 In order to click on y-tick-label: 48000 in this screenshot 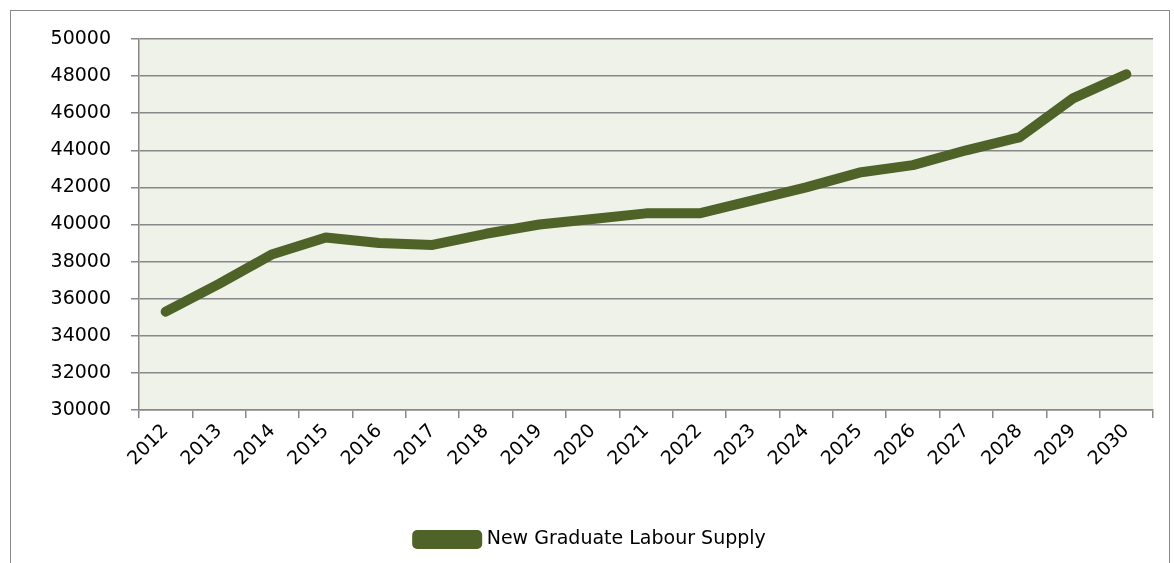, I will do `click(80, 74)`.